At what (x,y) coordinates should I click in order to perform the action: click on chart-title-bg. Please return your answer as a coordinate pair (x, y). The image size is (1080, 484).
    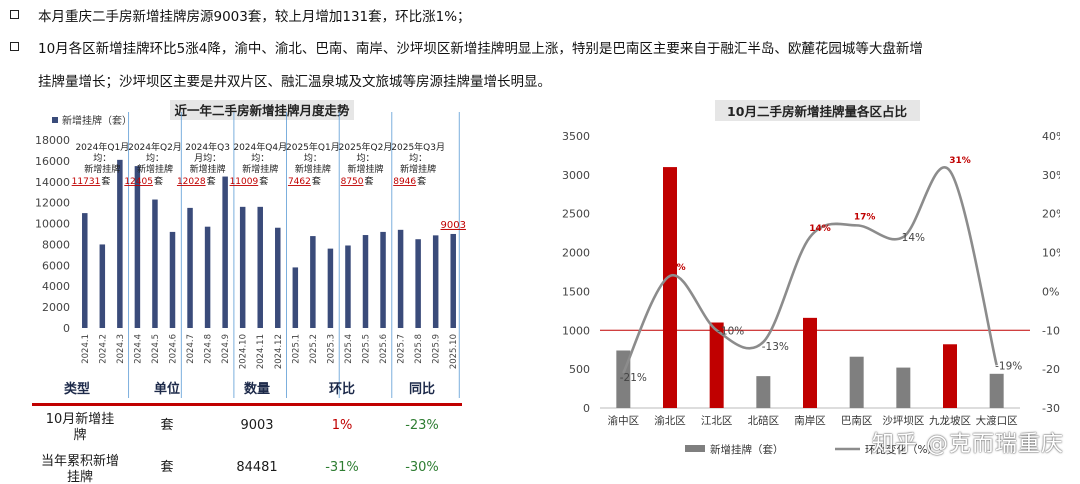
    Looking at the image, I should click on (817, 110).